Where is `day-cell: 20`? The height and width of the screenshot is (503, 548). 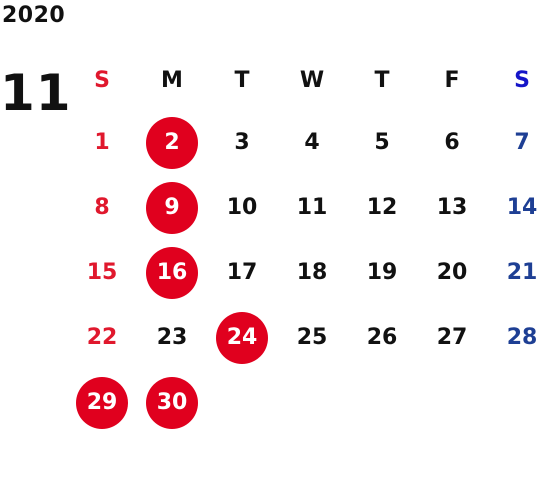
day-cell: 20 is located at coordinates (452, 272).